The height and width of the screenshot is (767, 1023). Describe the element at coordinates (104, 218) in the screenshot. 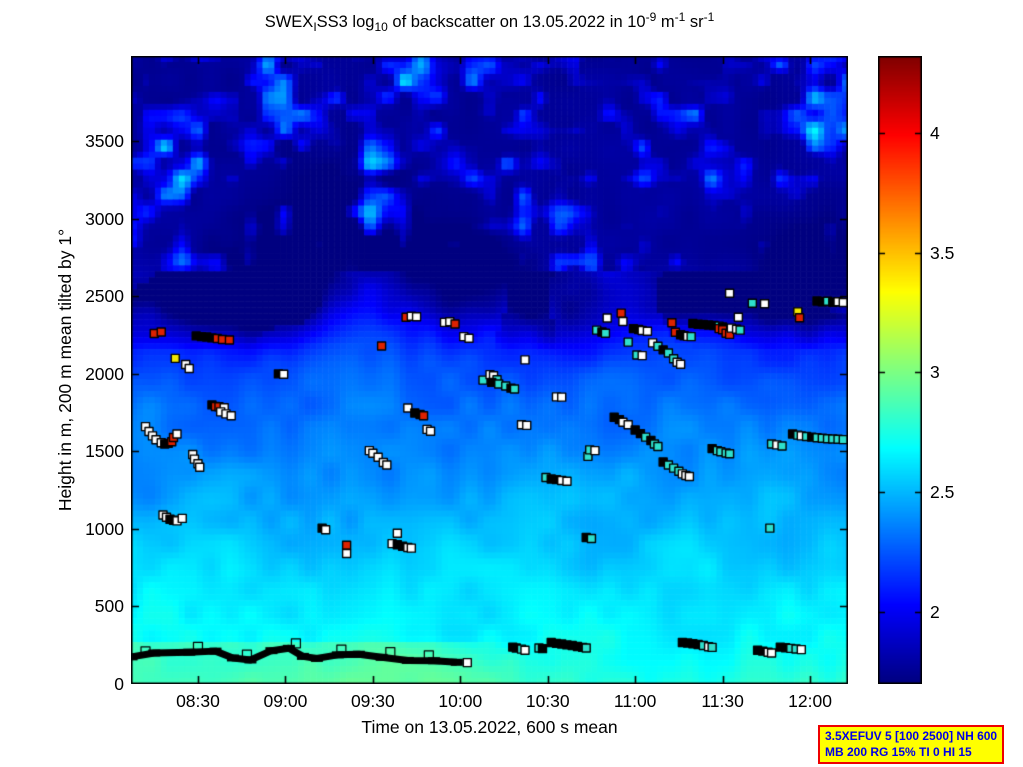

I see `y-tick-label: 3000` at that location.